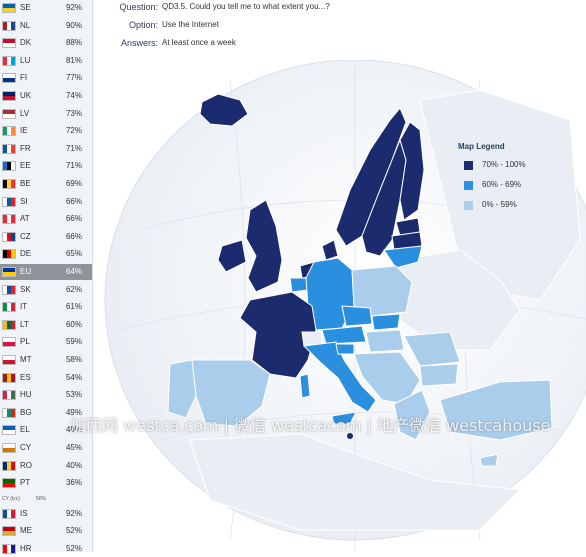  I want to click on country-value: 71%, so click(73, 148).